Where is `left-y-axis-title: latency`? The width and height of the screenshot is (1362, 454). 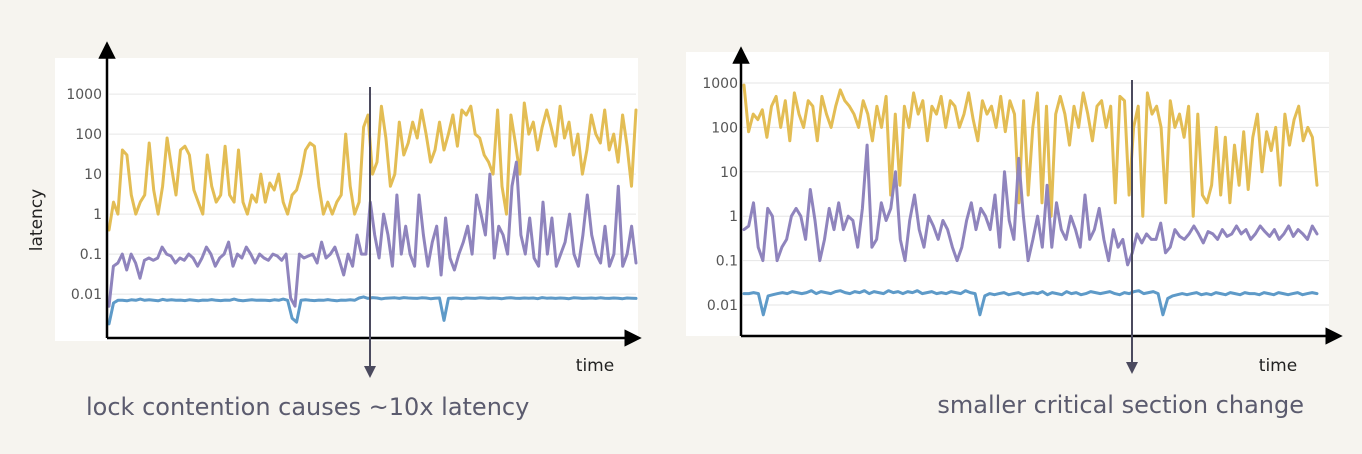
left-y-axis-title: latency is located at coordinates (37, 220).